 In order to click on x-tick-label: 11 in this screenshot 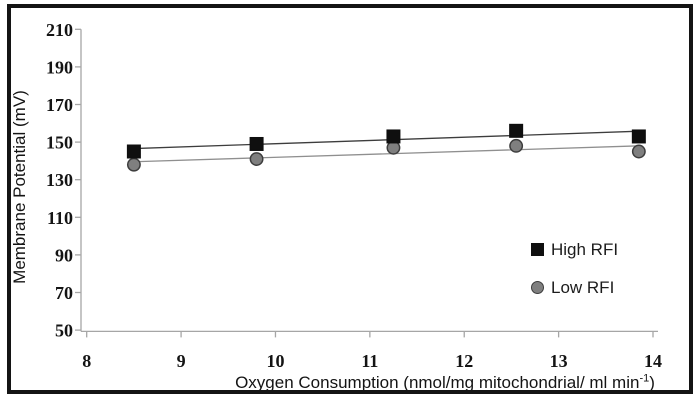, I will do `click(369, 361)`.